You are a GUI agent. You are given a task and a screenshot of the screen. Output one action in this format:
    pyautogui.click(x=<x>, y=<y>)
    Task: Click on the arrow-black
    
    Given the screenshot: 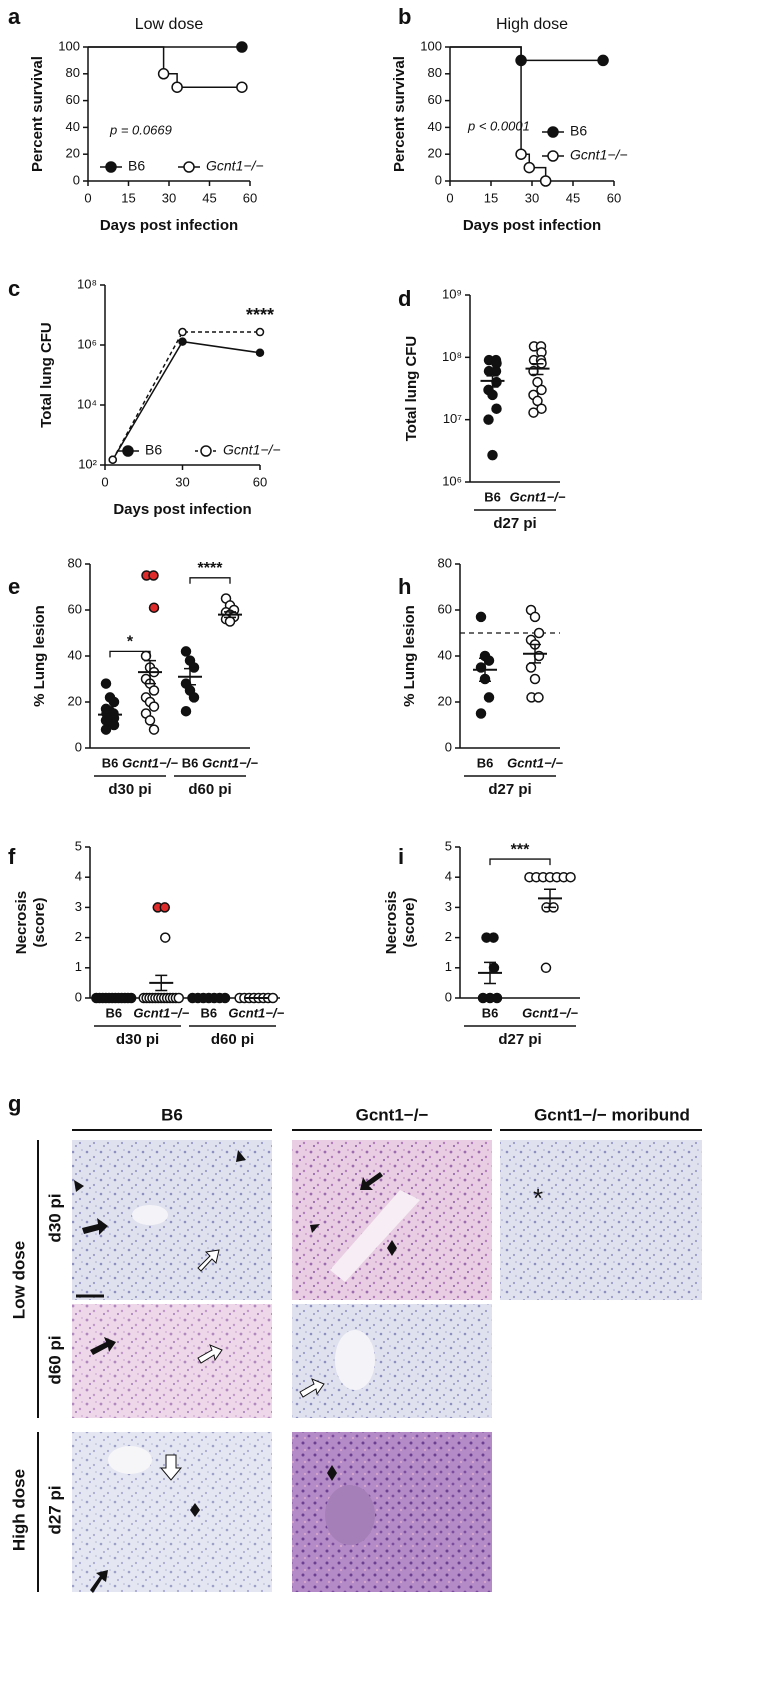 What is the action you would take?
    pyautogui.click(x=95, y=1226)
    